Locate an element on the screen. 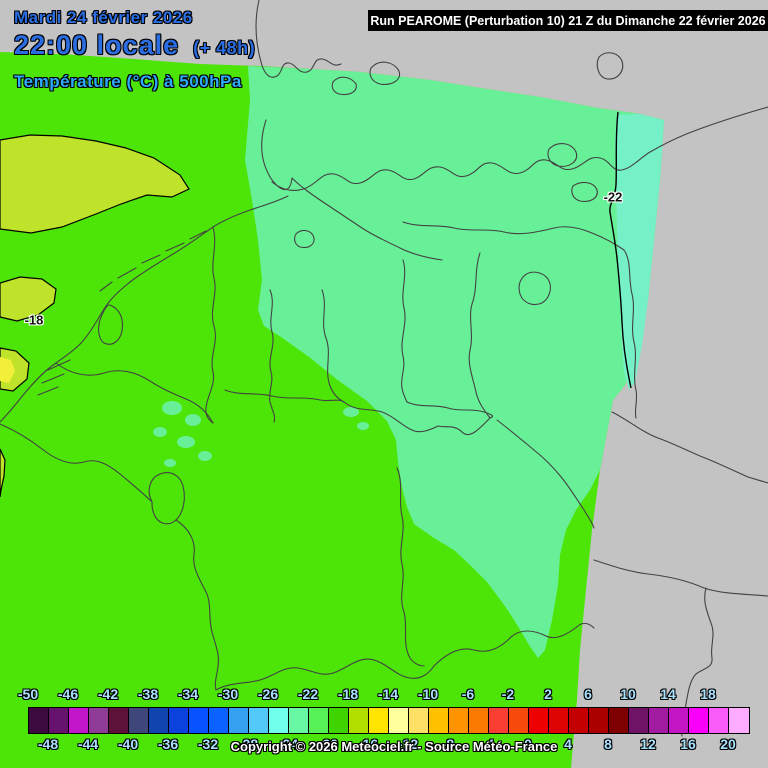 Image resolution: width=768 pixels, height=768 pixels. colorbar-tick--22: -22 is located at coordinates (308, 694).